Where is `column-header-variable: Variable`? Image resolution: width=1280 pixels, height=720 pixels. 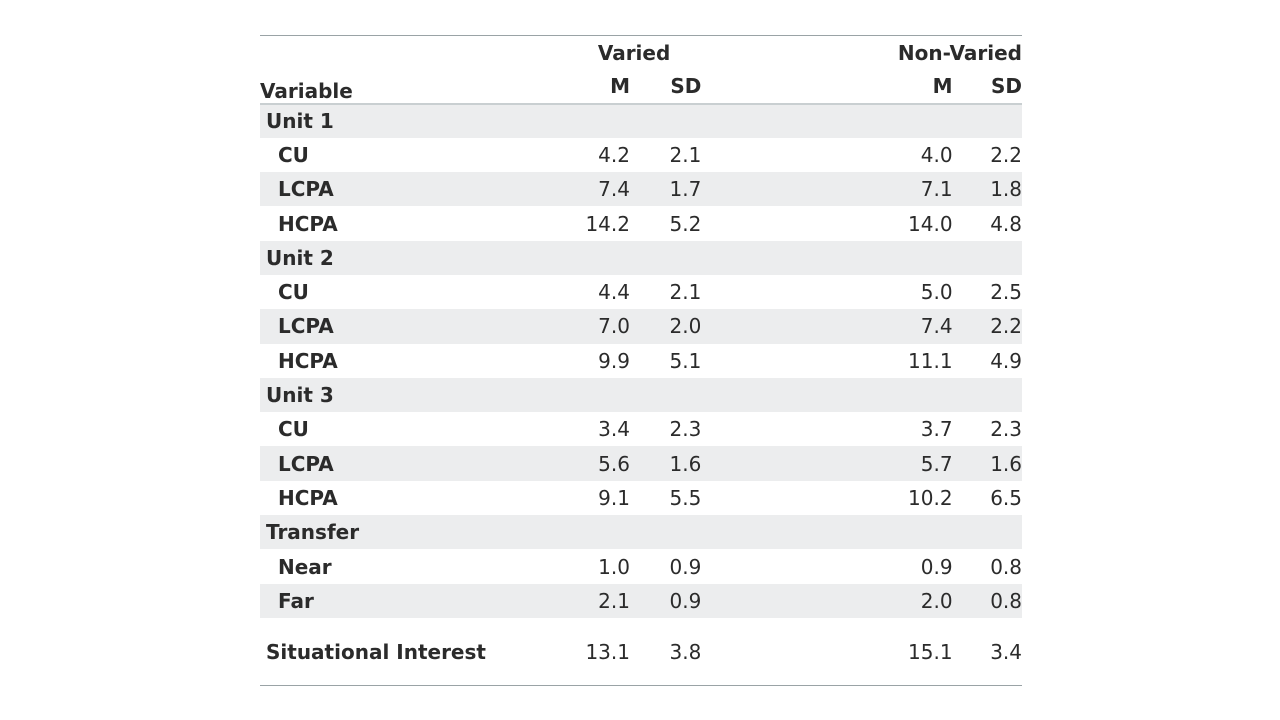 column-header-variable: Variable is located at coordinates (398, 87).